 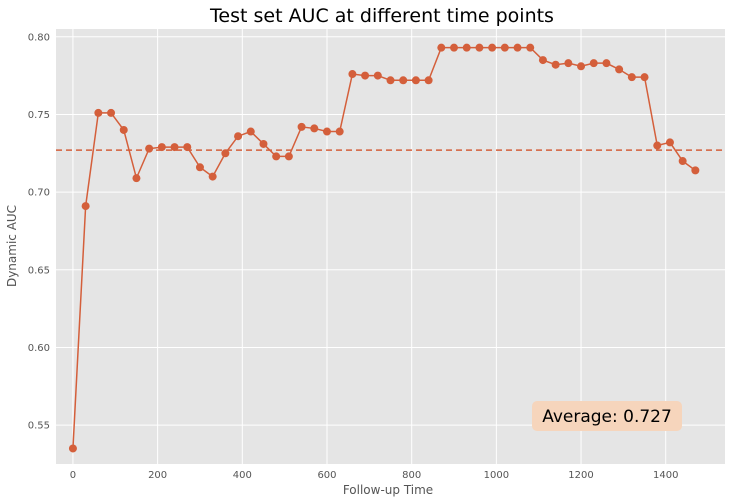 What do you see at coordinates (388, 490) in the screenshot?
I see `x-axis-label: Follow-up Time` at bounding box center [388, 490].